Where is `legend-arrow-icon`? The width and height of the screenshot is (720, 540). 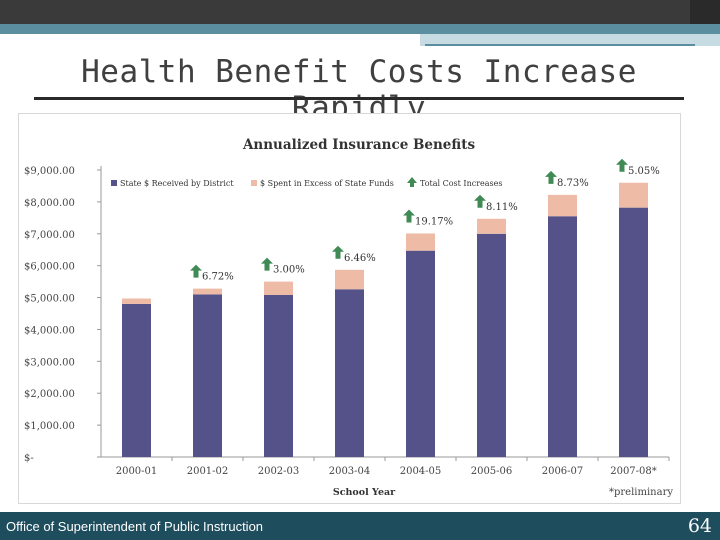 legend-arrow-icon is located at coordinates (412, 182).